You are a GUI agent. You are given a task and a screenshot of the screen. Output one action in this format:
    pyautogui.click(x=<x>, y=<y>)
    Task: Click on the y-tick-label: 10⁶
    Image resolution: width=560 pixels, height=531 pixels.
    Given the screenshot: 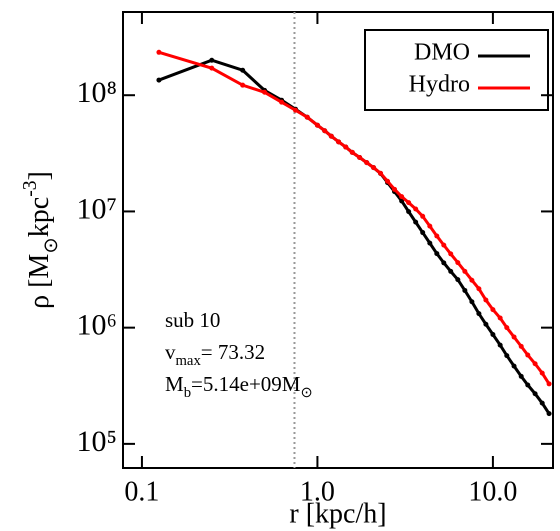 What is the action you would take?
    pyautogui.click(x=97, y=325)
    